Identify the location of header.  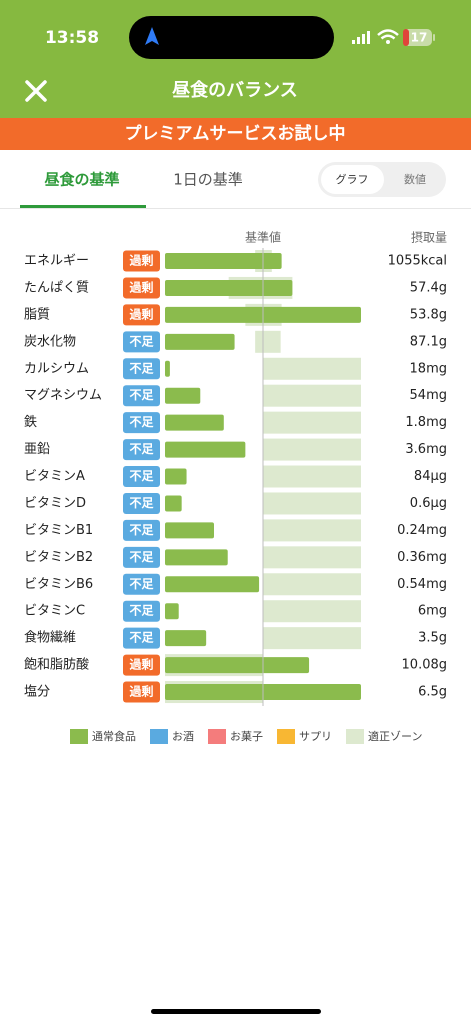
(235, 89).